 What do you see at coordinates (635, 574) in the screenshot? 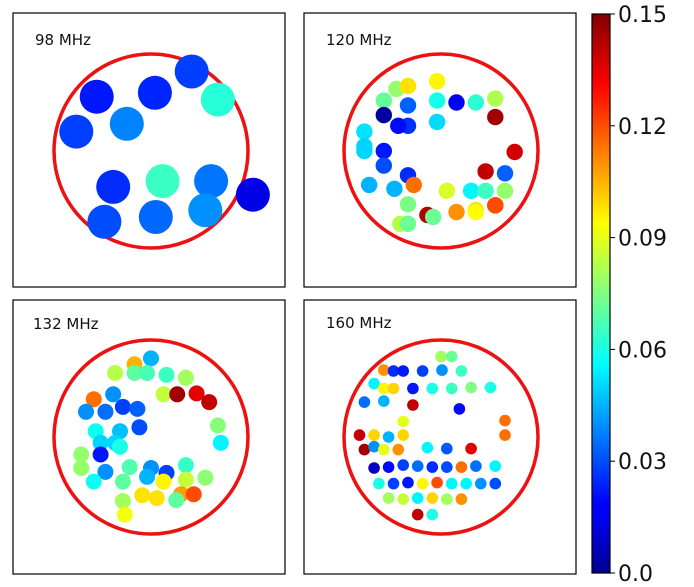
I see `colorbar-tick-label: 0.0` at bounding box center [635, 574].